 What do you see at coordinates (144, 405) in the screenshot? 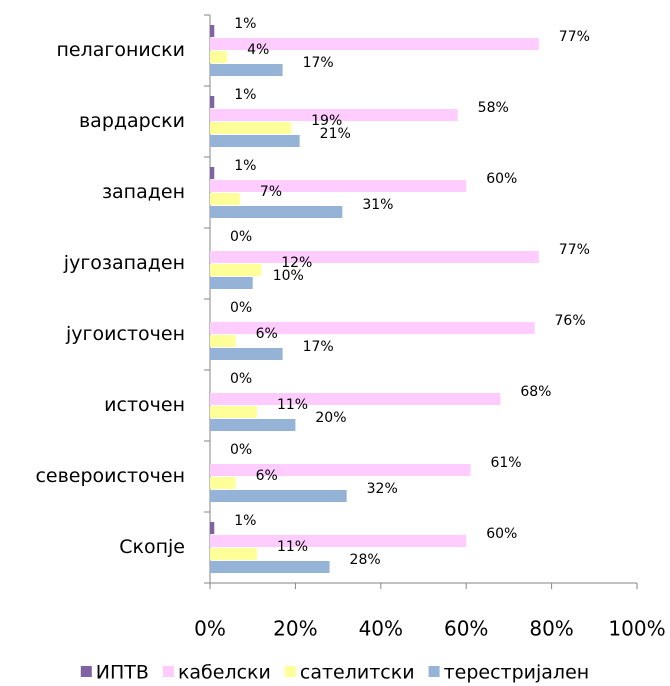
I see `y-tick-label: источен` at bounding box center [144, 405].